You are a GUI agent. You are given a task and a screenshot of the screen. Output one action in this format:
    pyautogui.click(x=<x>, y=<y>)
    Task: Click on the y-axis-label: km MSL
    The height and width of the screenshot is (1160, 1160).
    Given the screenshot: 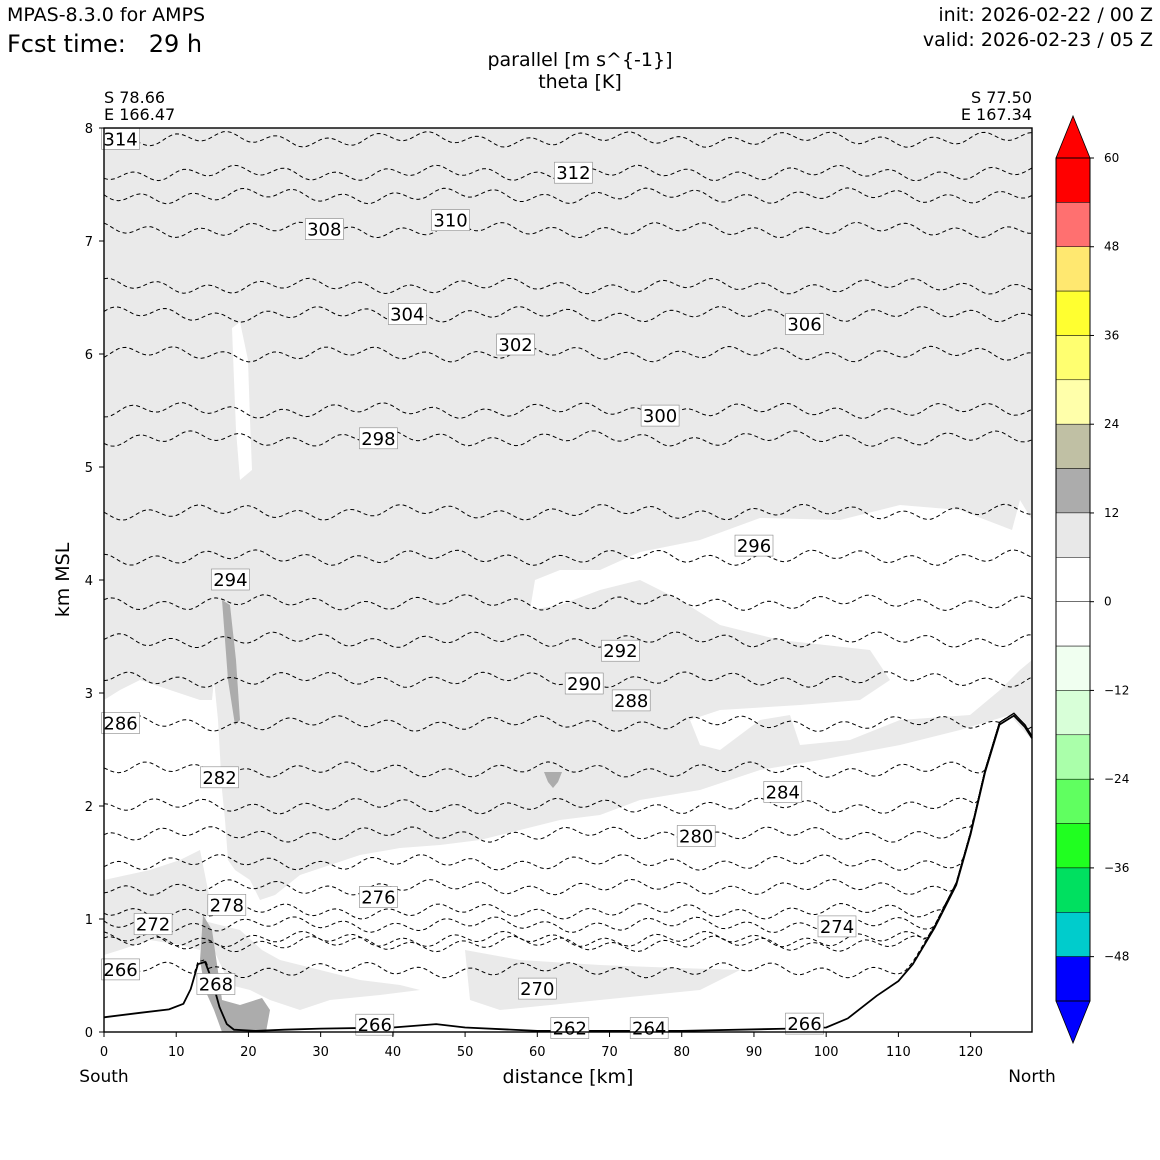 What is the action you would take?
    pyautogui.click(x=63, y=579)
    